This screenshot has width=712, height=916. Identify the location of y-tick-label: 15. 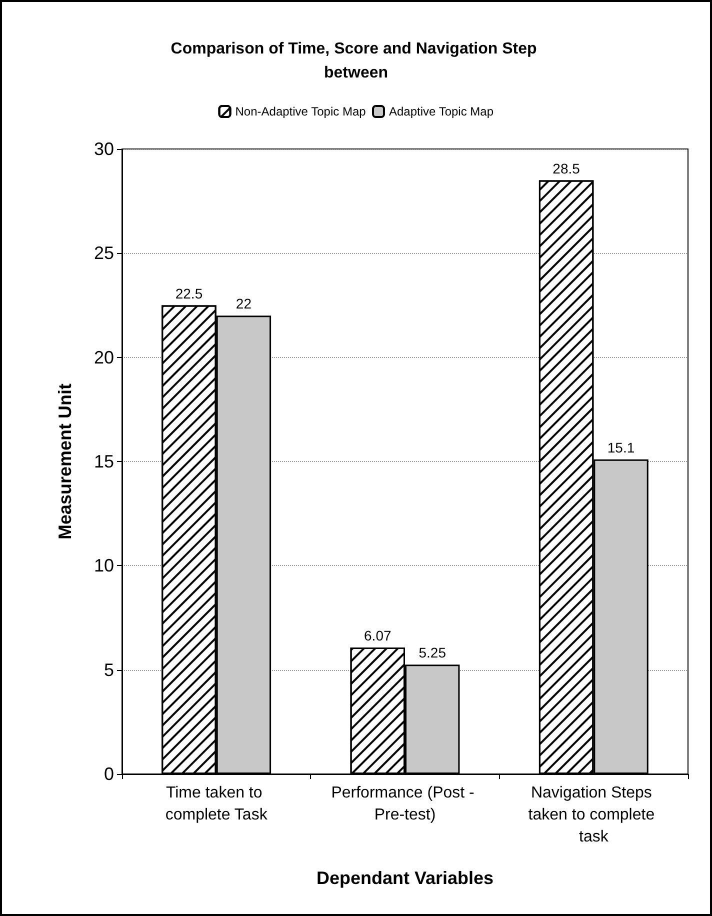
(104, 462).